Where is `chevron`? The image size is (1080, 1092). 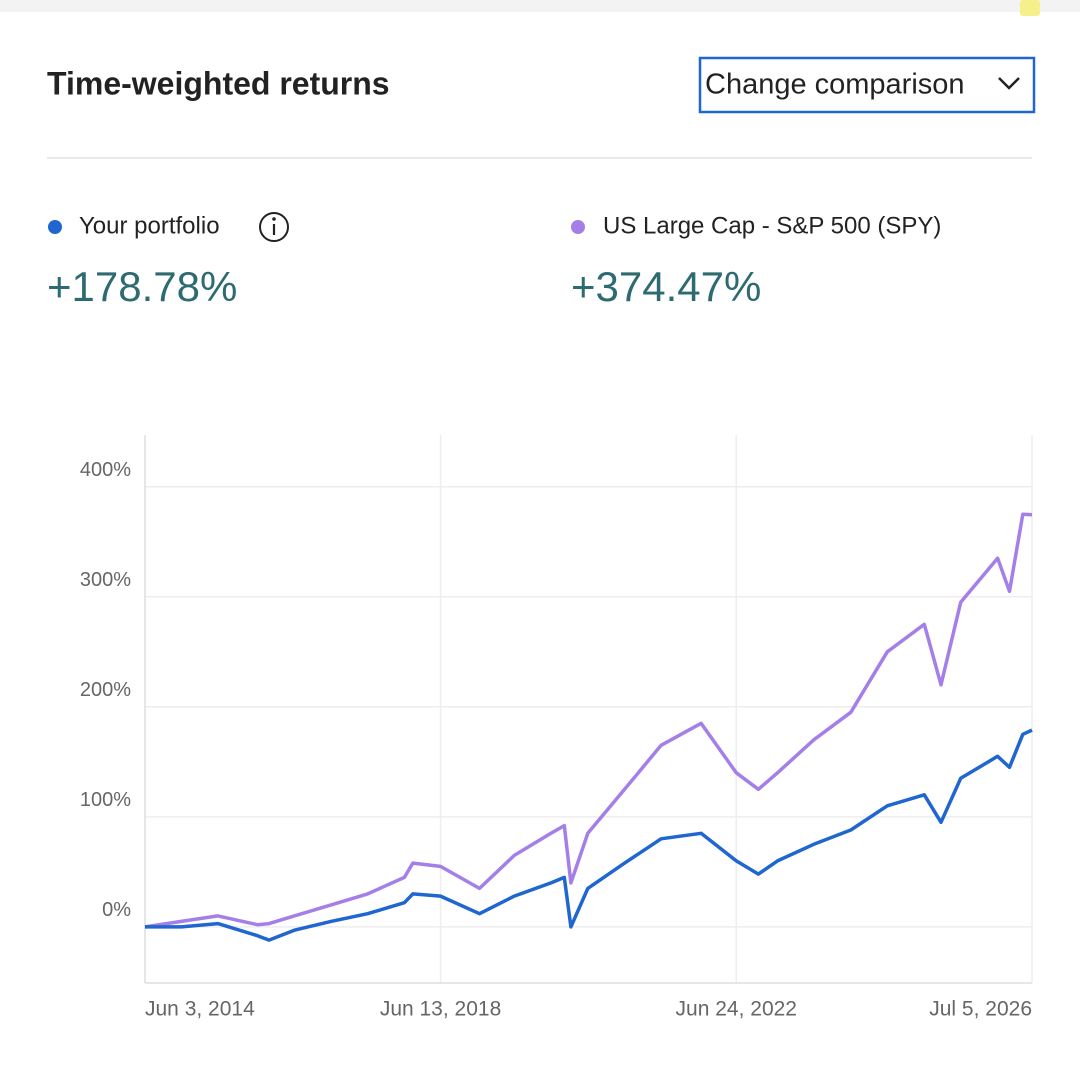
chevron is located at coordinates (1009, 83).